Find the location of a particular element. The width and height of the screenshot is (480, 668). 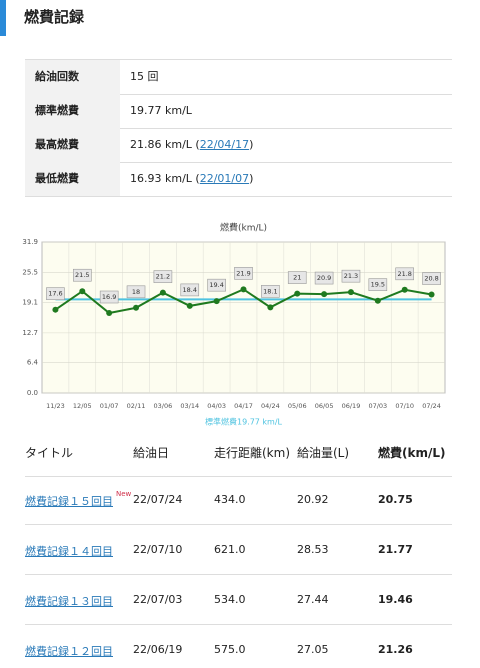

stats-row: 標準燃費 19.77 km/L is located at coordinates (238, 111).